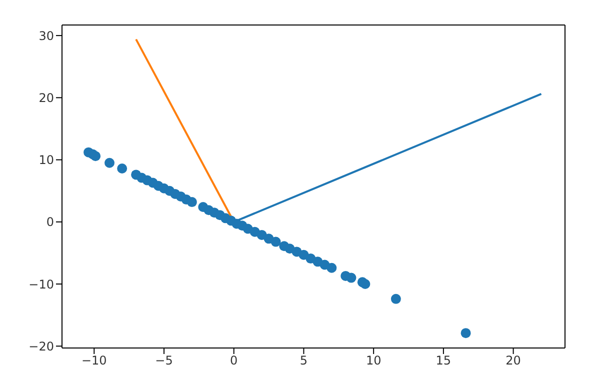 The height and width of the screenshot is (386, 613). What do you see at coordinates (41, 346) in the screenshot?
I see `y-tick-label: −20` at bounding box center [41, 346].